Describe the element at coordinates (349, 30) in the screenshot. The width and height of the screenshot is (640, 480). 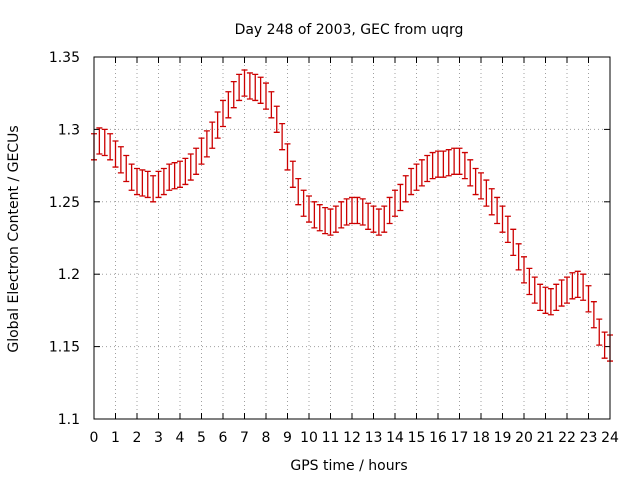
I see `chart-title: Day 248 of 2003, GEC from uqrg` at that location.